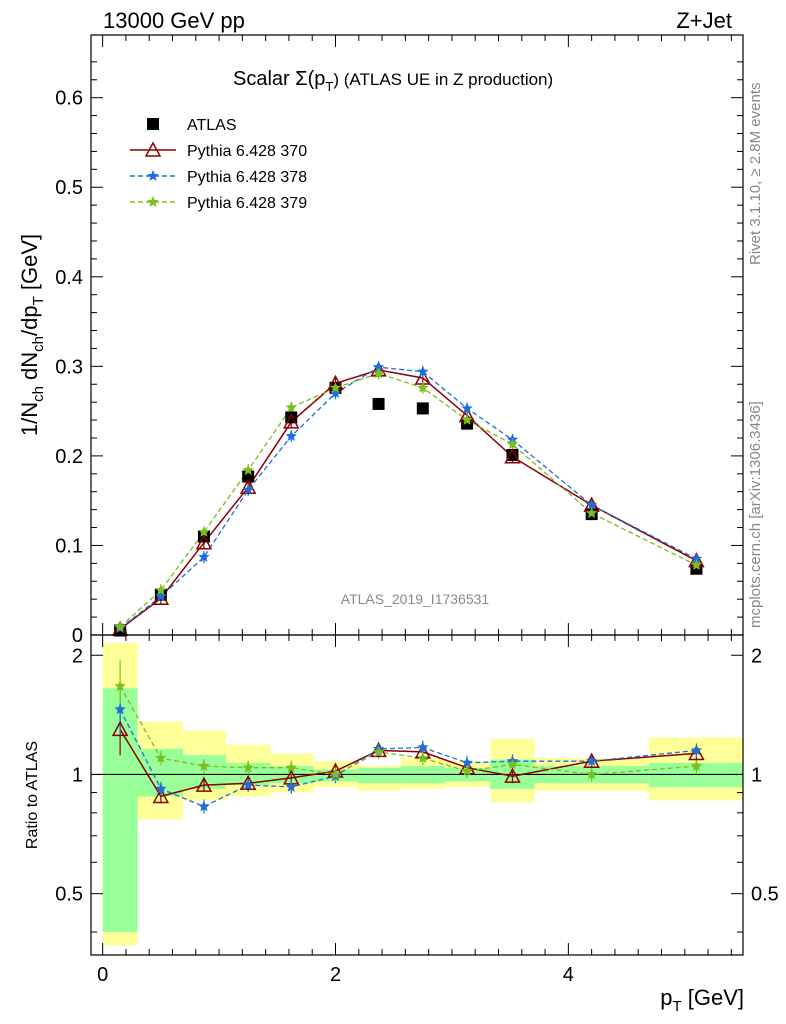 The image size is (786, 1024). What do you see at coordinates (69, 457) in the screenshot?
I see `main-y-tick-label: 0.2` at bounding box center [69, 457].